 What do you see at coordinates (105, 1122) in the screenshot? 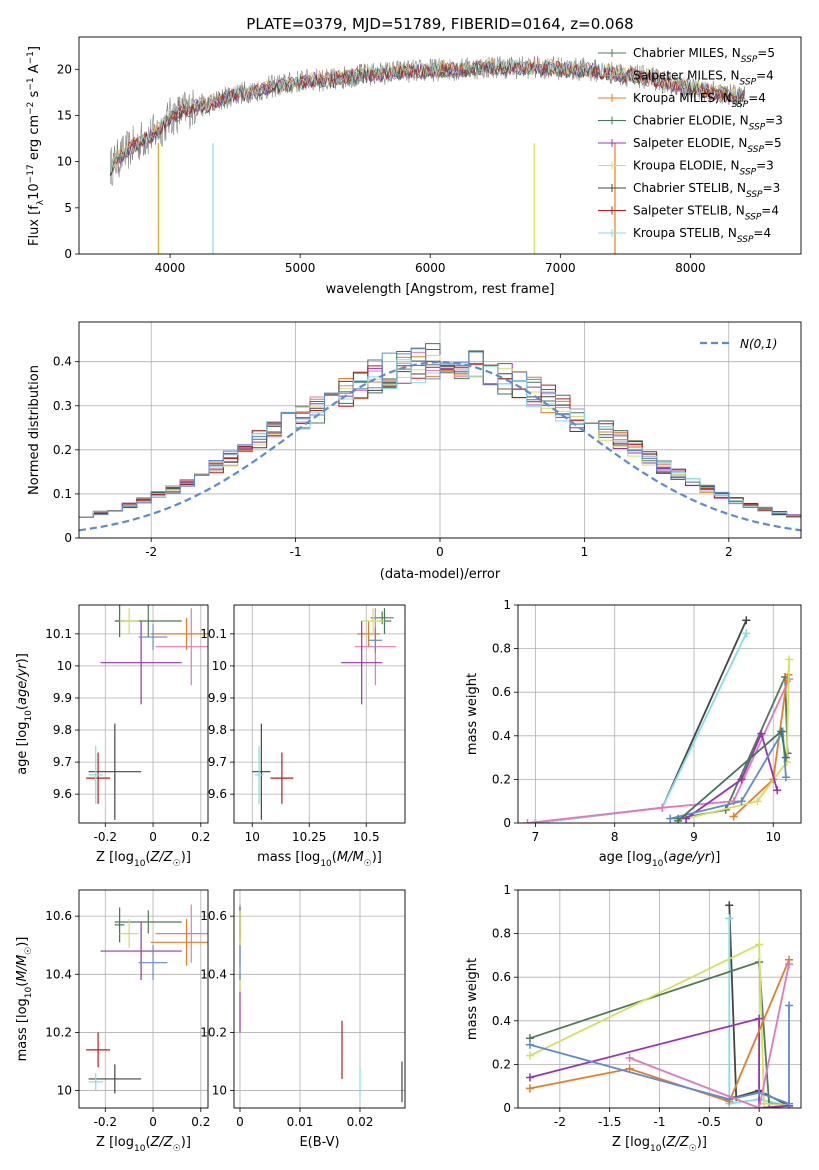
I see `x-tick-label: -0.2` at bounding box center [105, 1122].